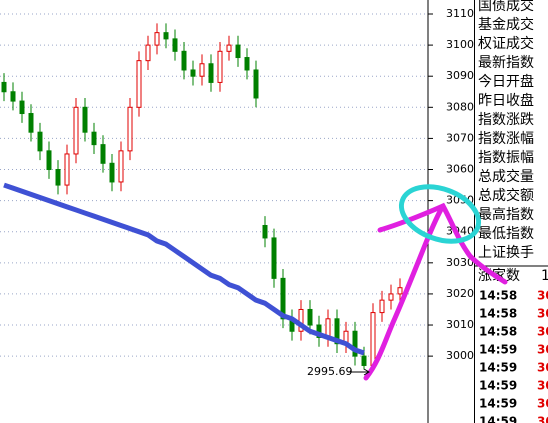  I want to click on panel-label: 最低指数, so click(506, 234).